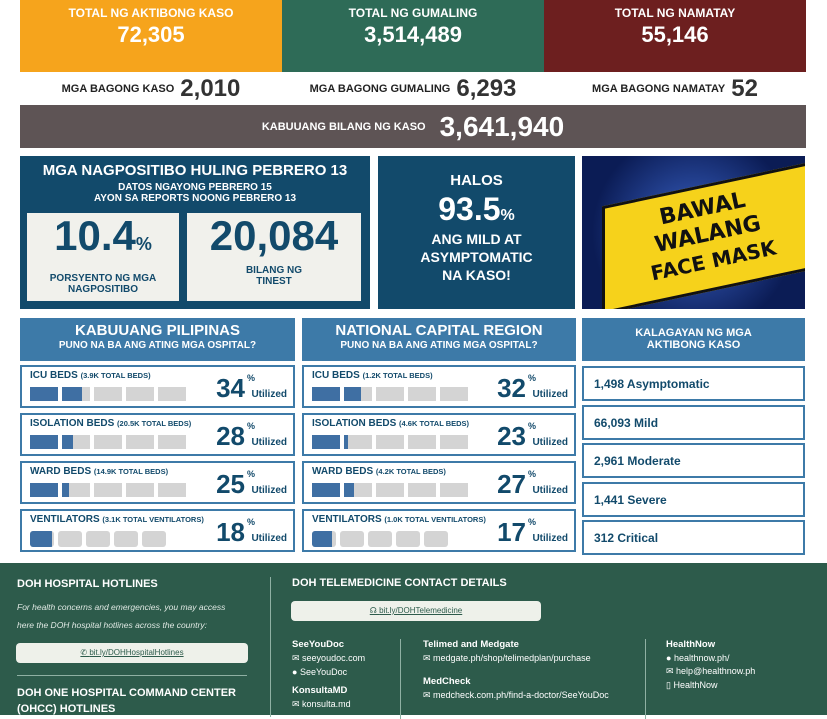 The width and height of the screenshot is (827, 719). I want to click on utilization-percent: 18, so click(230, 532).